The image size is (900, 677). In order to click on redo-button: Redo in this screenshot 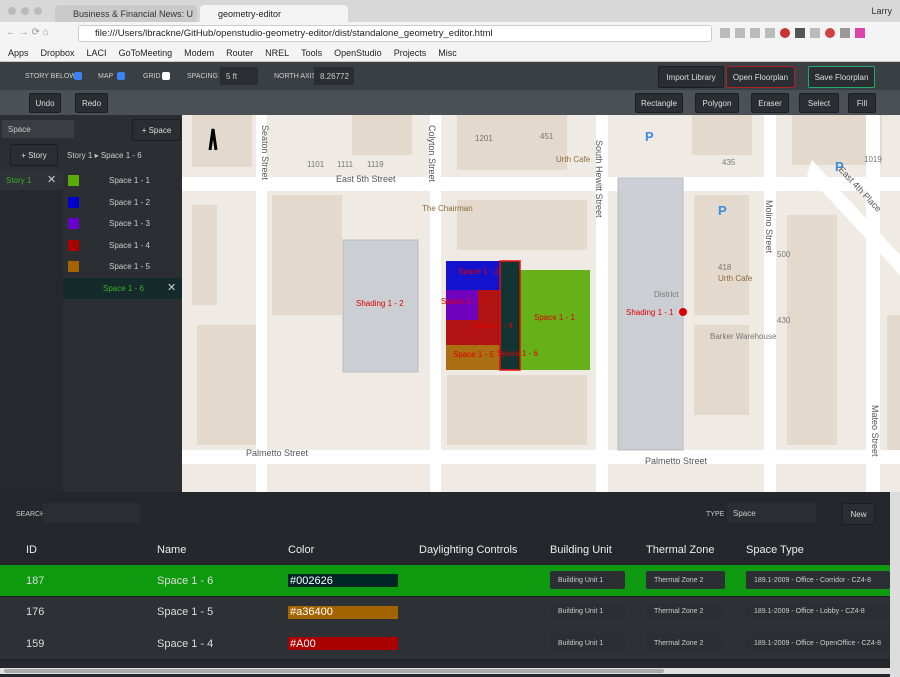, I will do `click(91, 103)`.